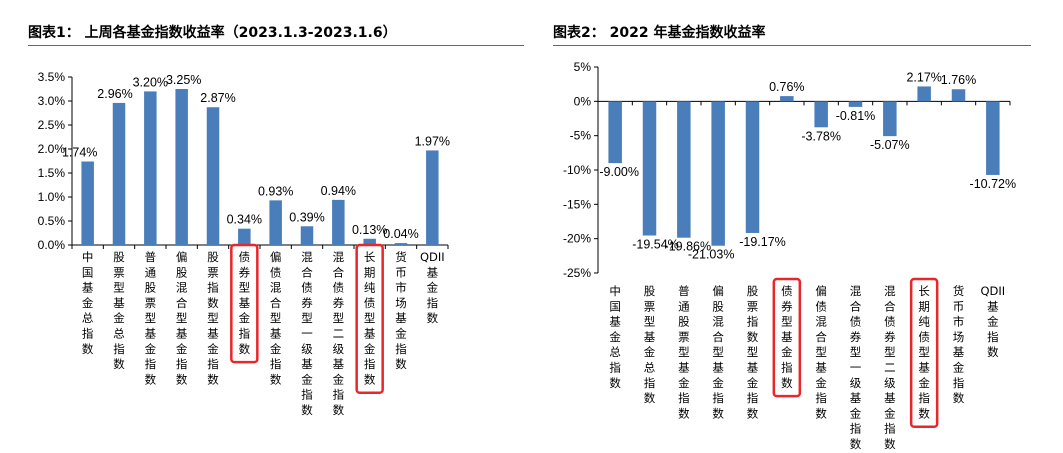  Describe the element at coordinates (821, 136) in the screenshot. I see `data-label: -3.78%` at that location.